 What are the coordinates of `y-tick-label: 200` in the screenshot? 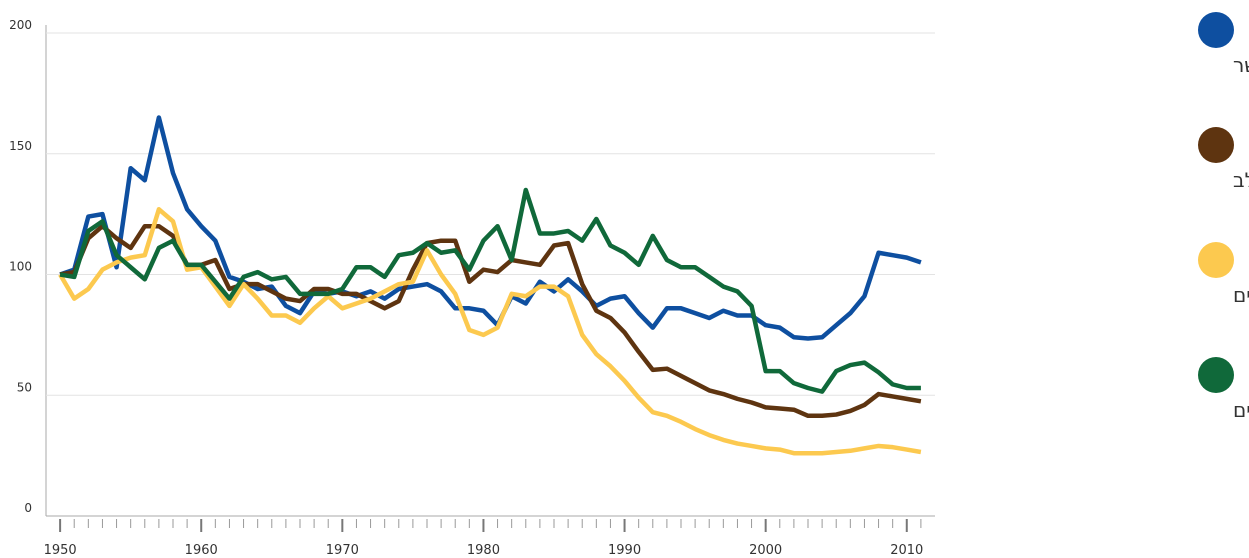 It's located at (20, 25).